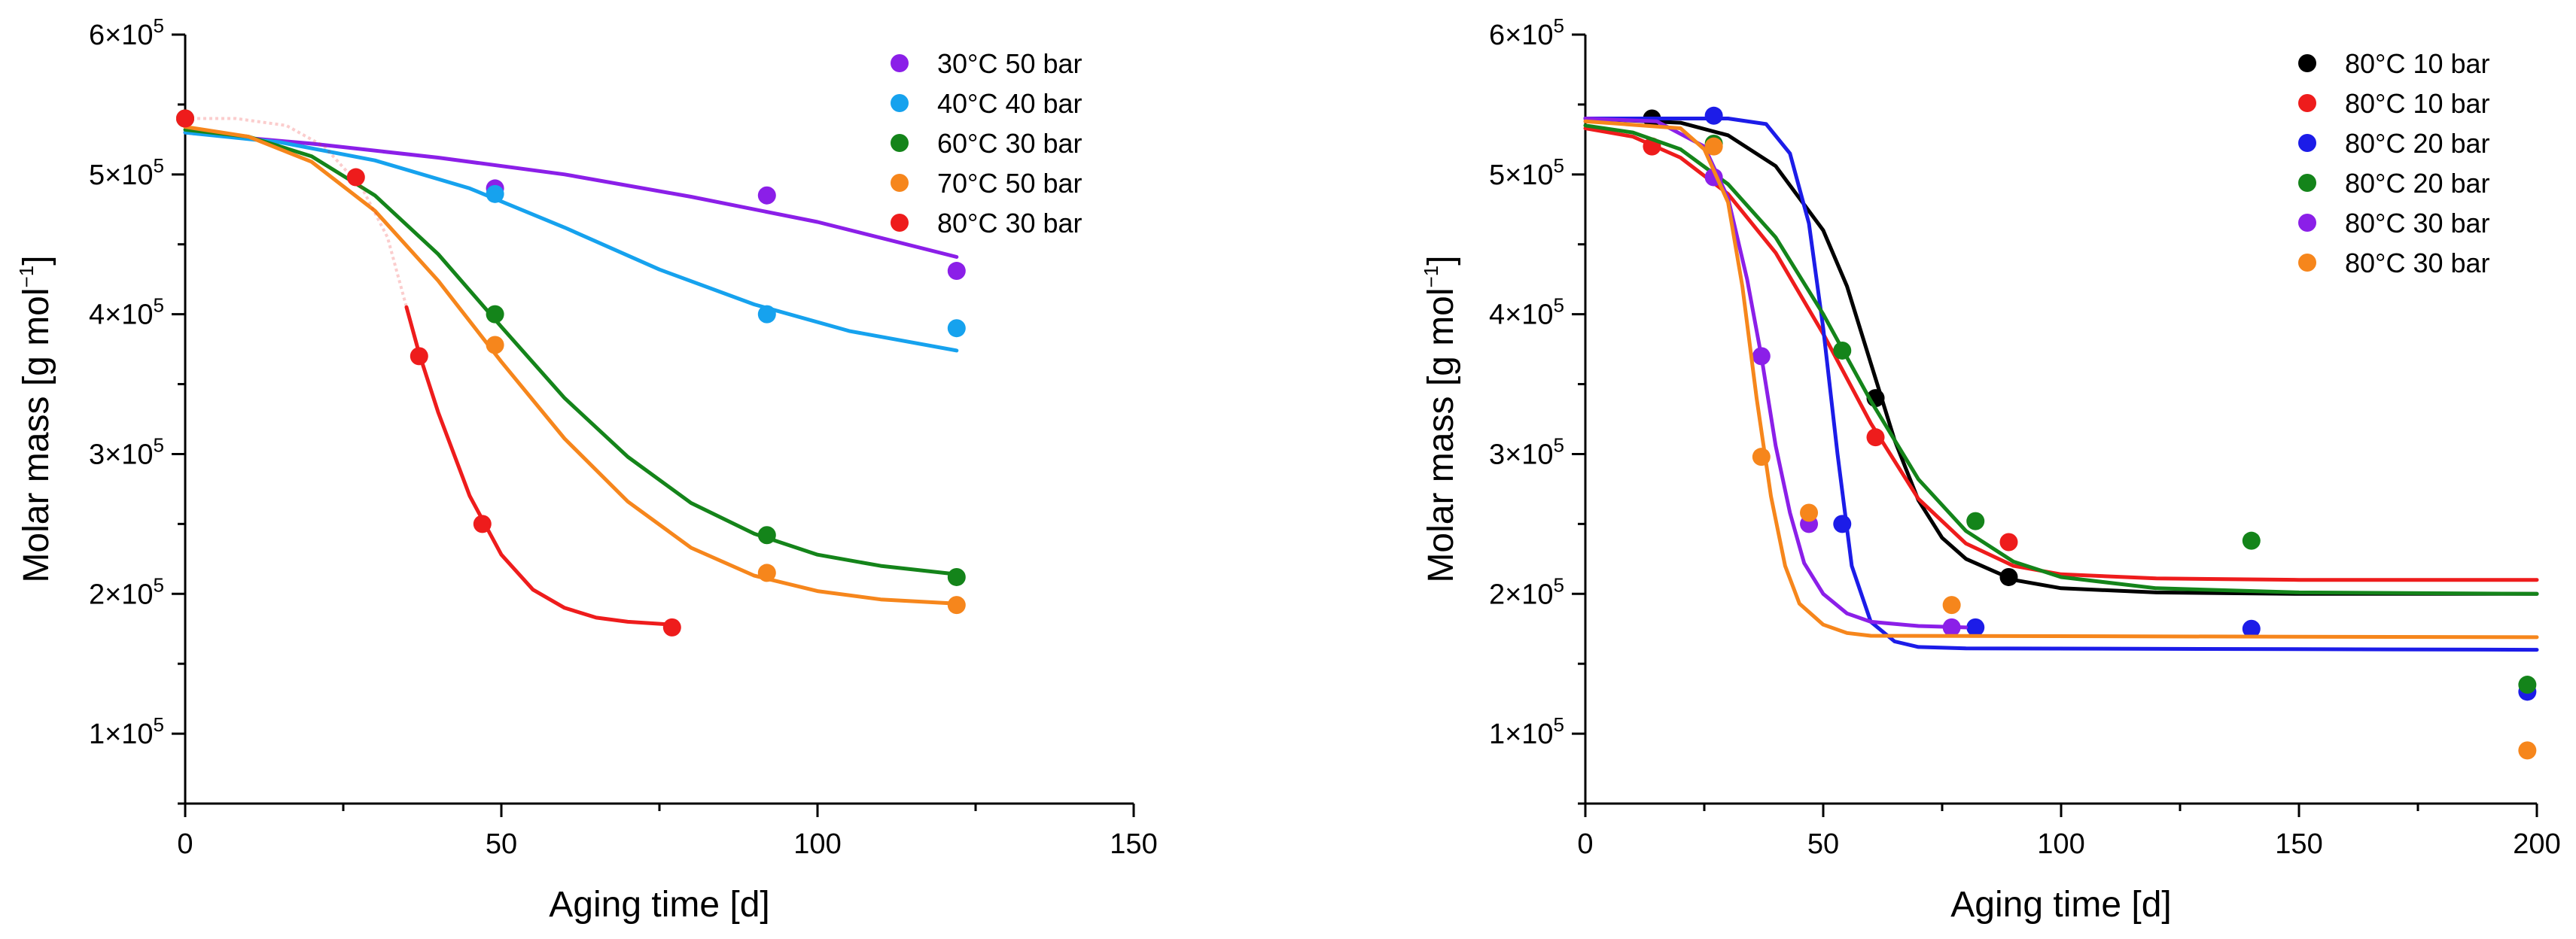 Image resolution: width=2576 pixels, height=939 pixels. I want to click on fit-curve-faded, so click(296, 212).